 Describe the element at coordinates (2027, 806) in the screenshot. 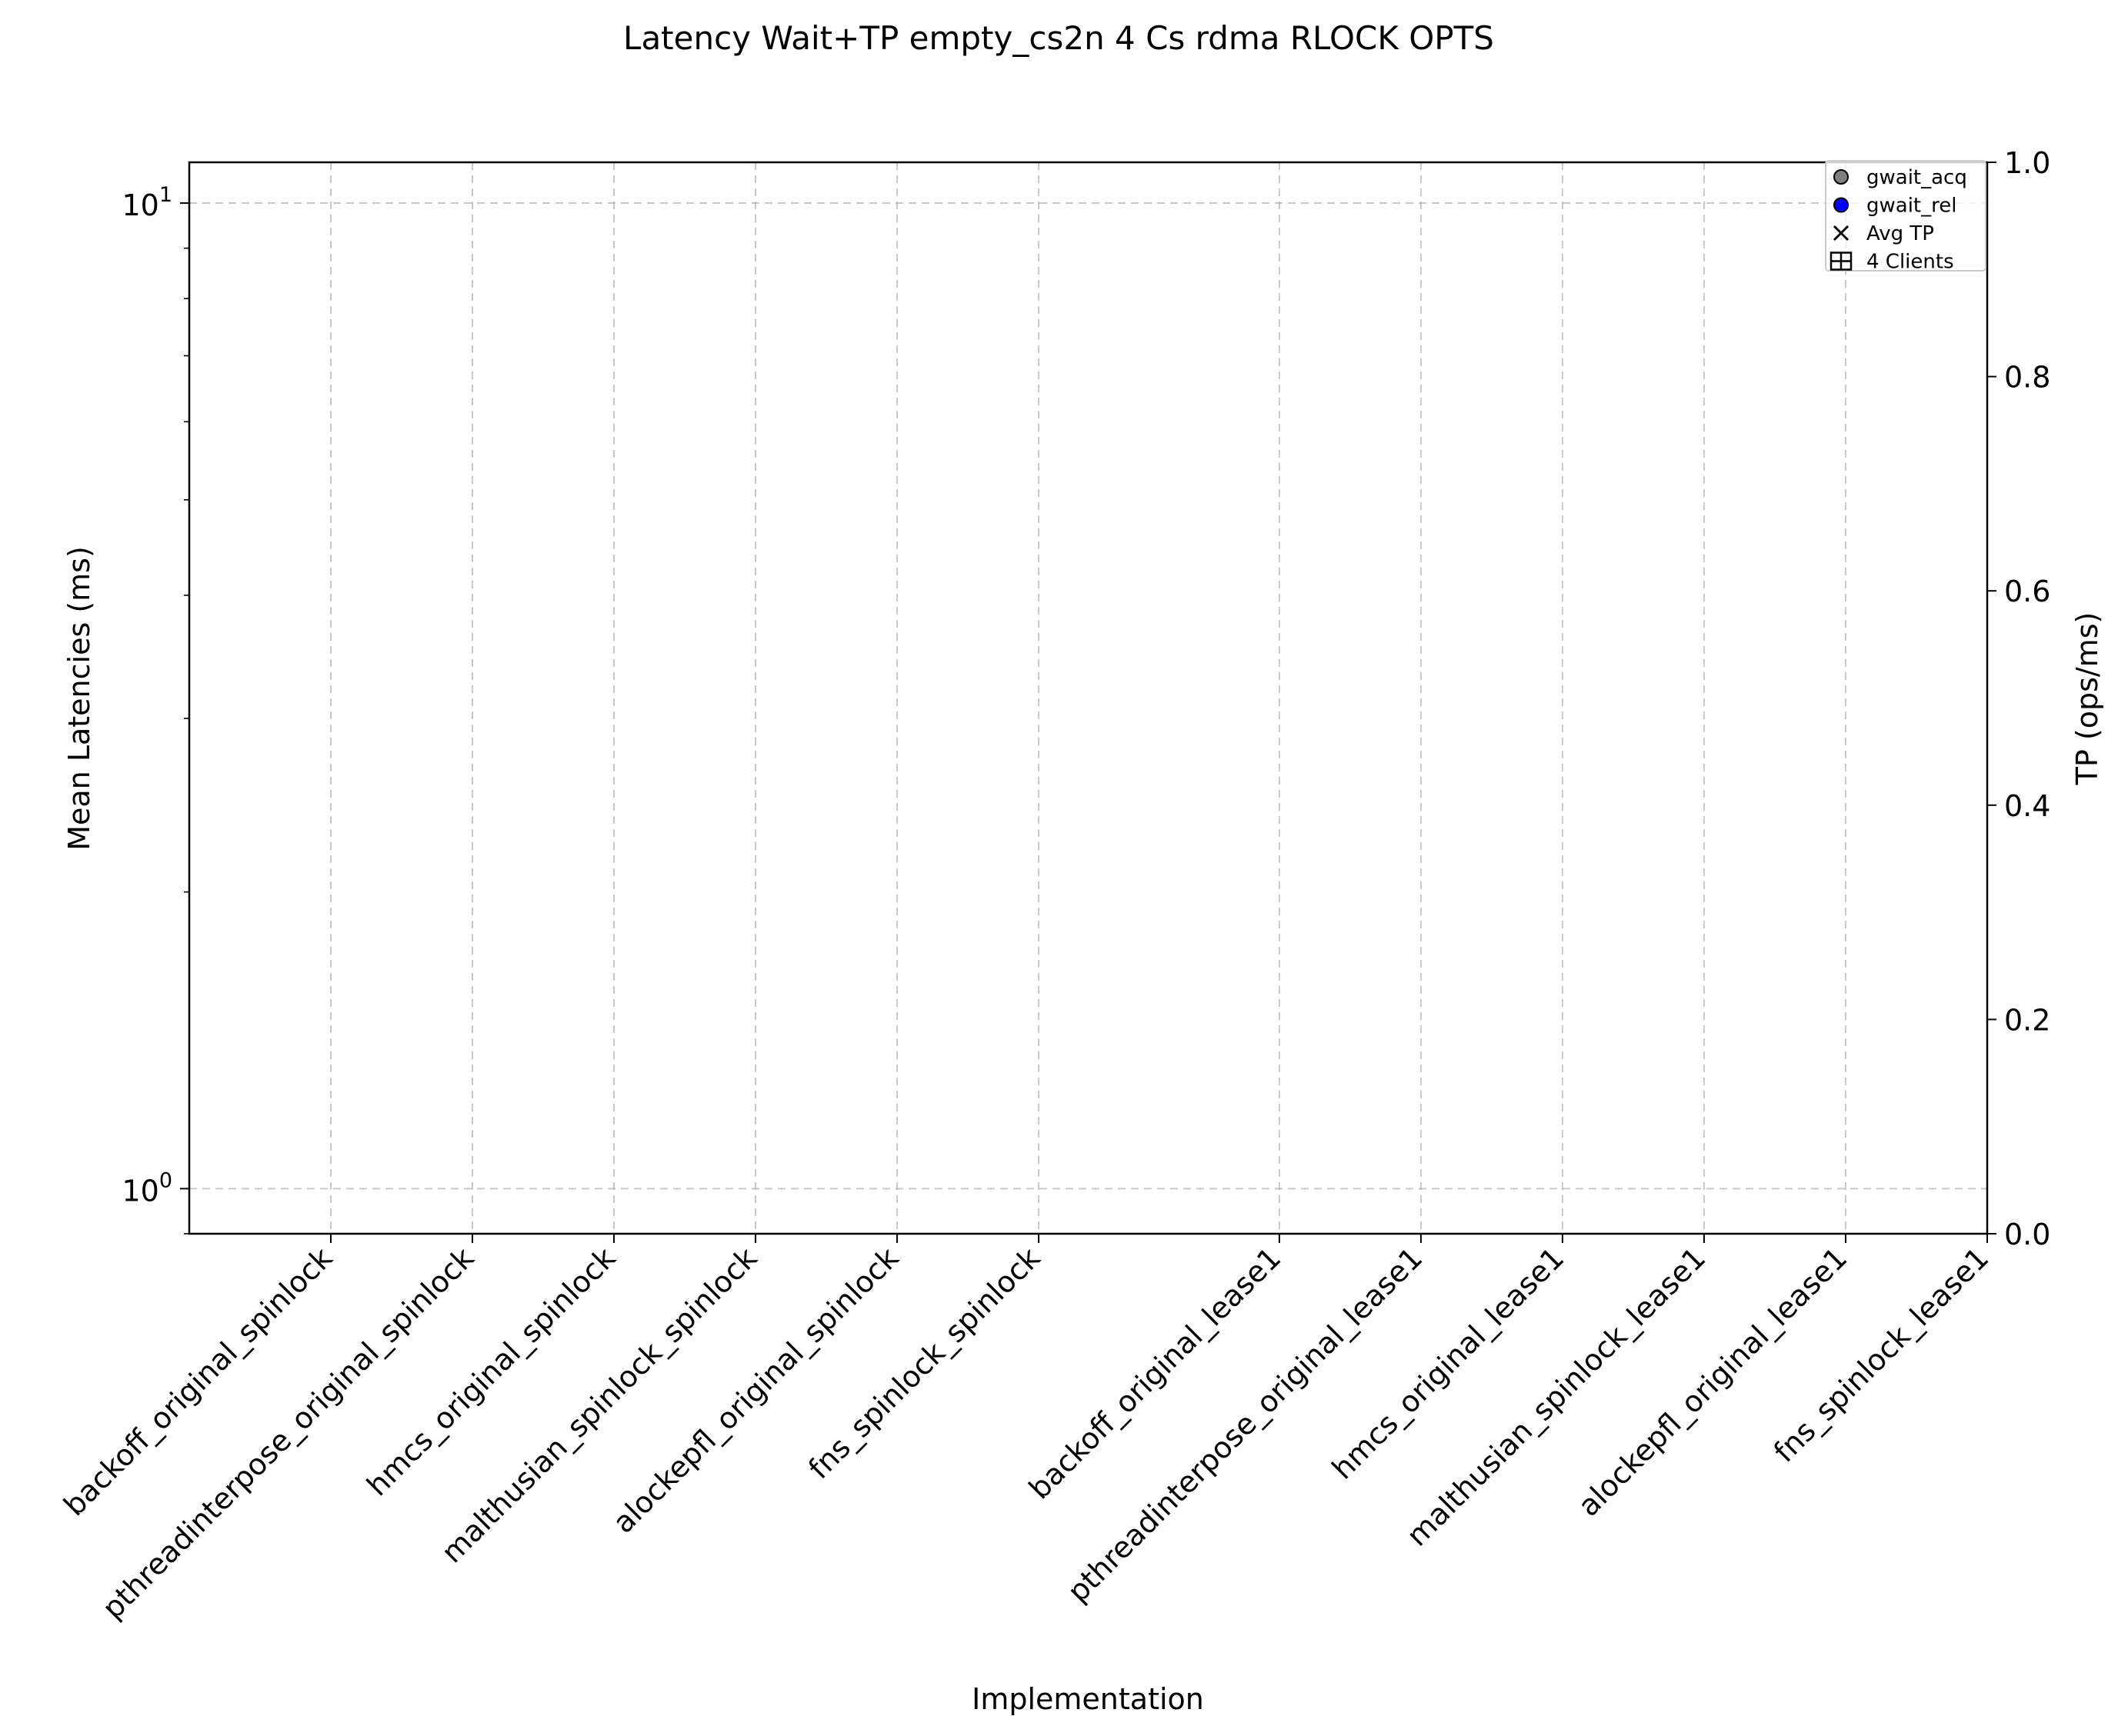

I see `y2-tick-label: 0.4` at that location.